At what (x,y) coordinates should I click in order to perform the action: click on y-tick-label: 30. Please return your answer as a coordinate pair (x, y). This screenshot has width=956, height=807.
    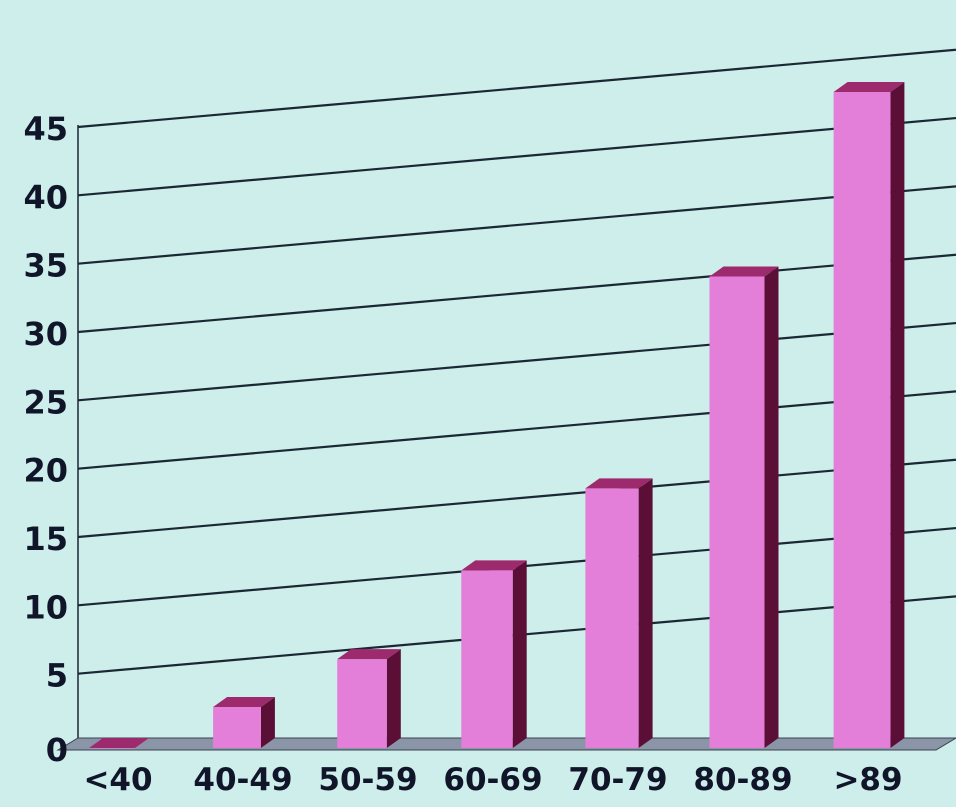
    Looking at the image, I should click on (45, 334).